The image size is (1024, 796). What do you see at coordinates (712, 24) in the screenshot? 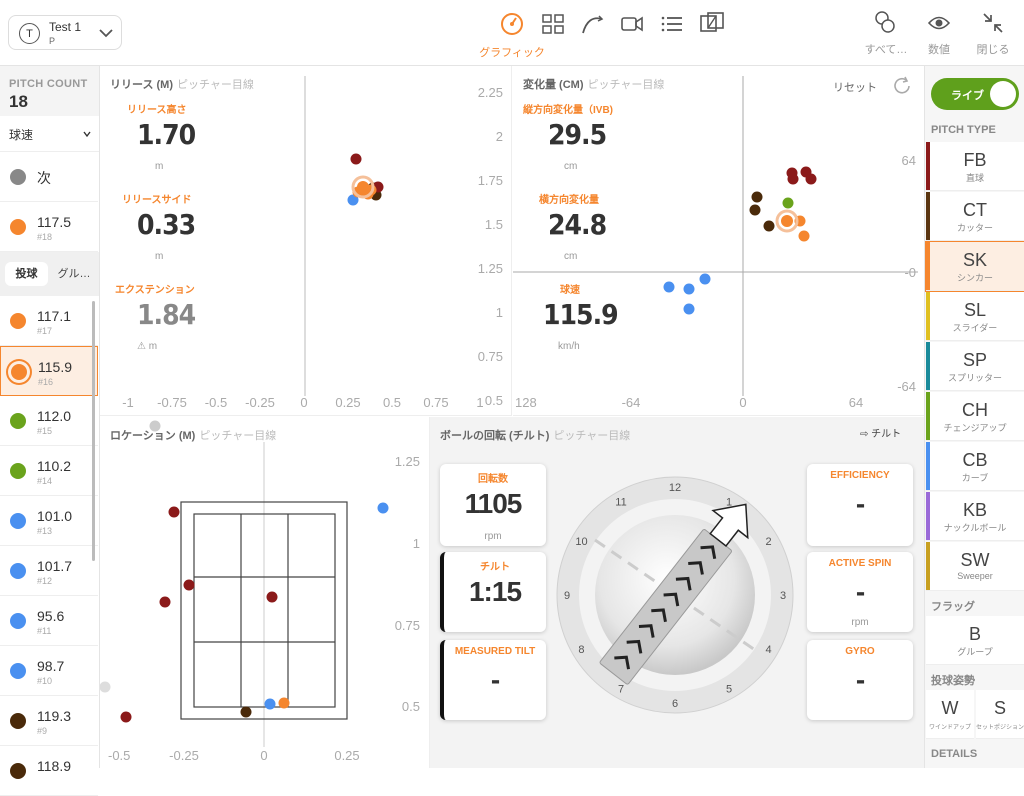
I see `compare-icon` at bounding box center [712, 24].